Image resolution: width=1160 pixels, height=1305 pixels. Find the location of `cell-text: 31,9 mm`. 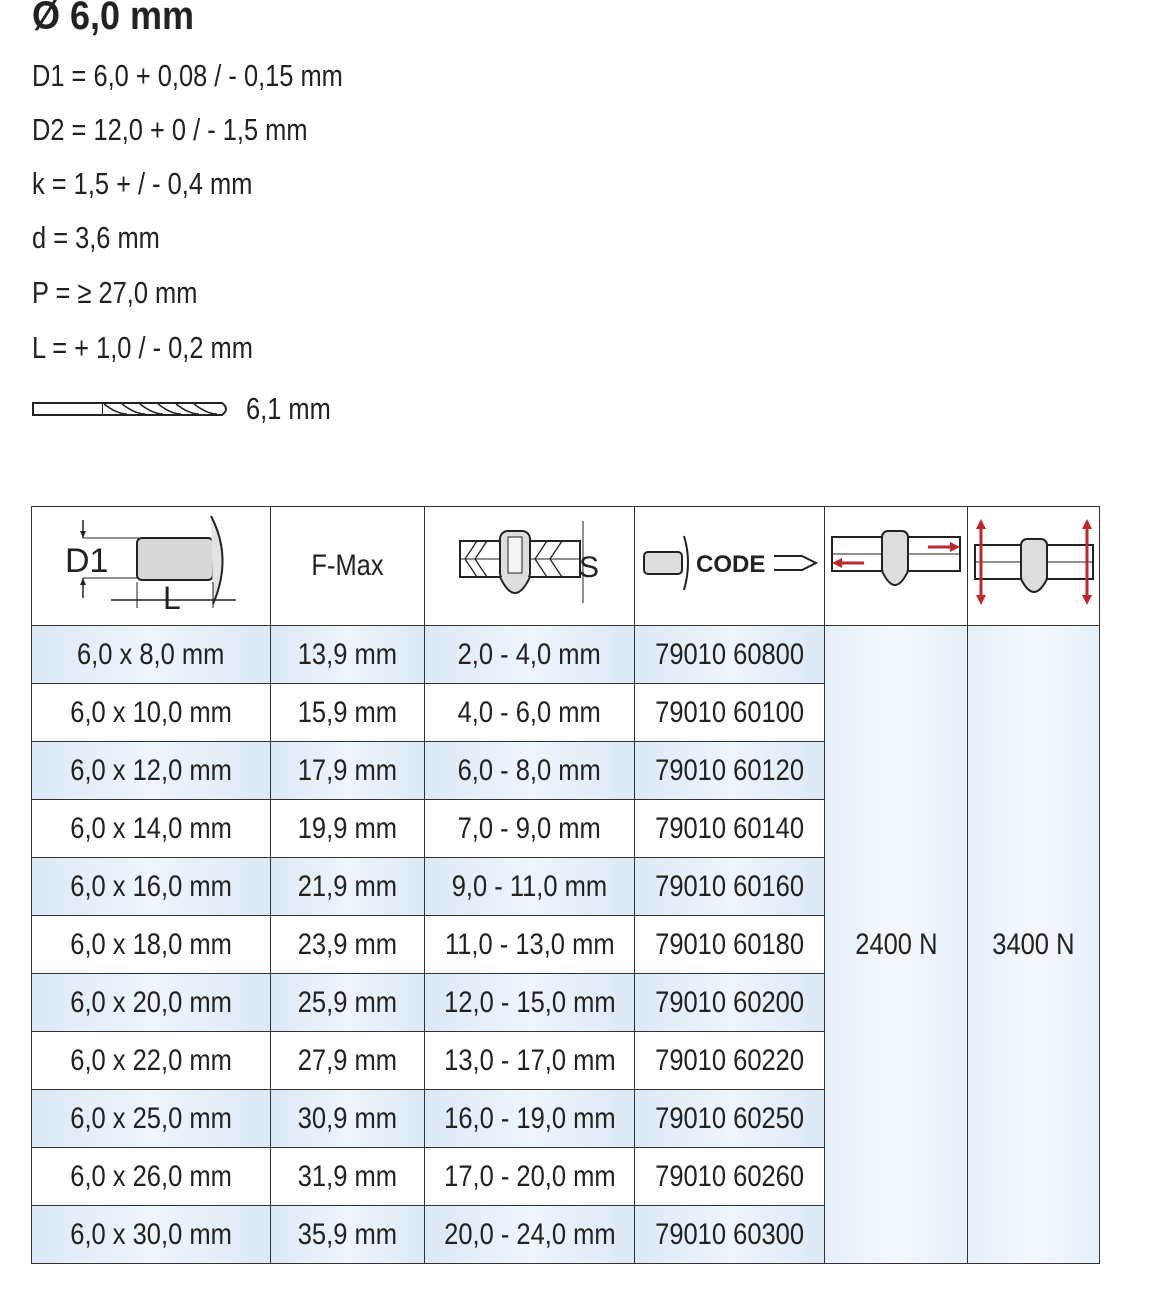

cell-text: 31,9 mm is located at coordinates (347, 1176).